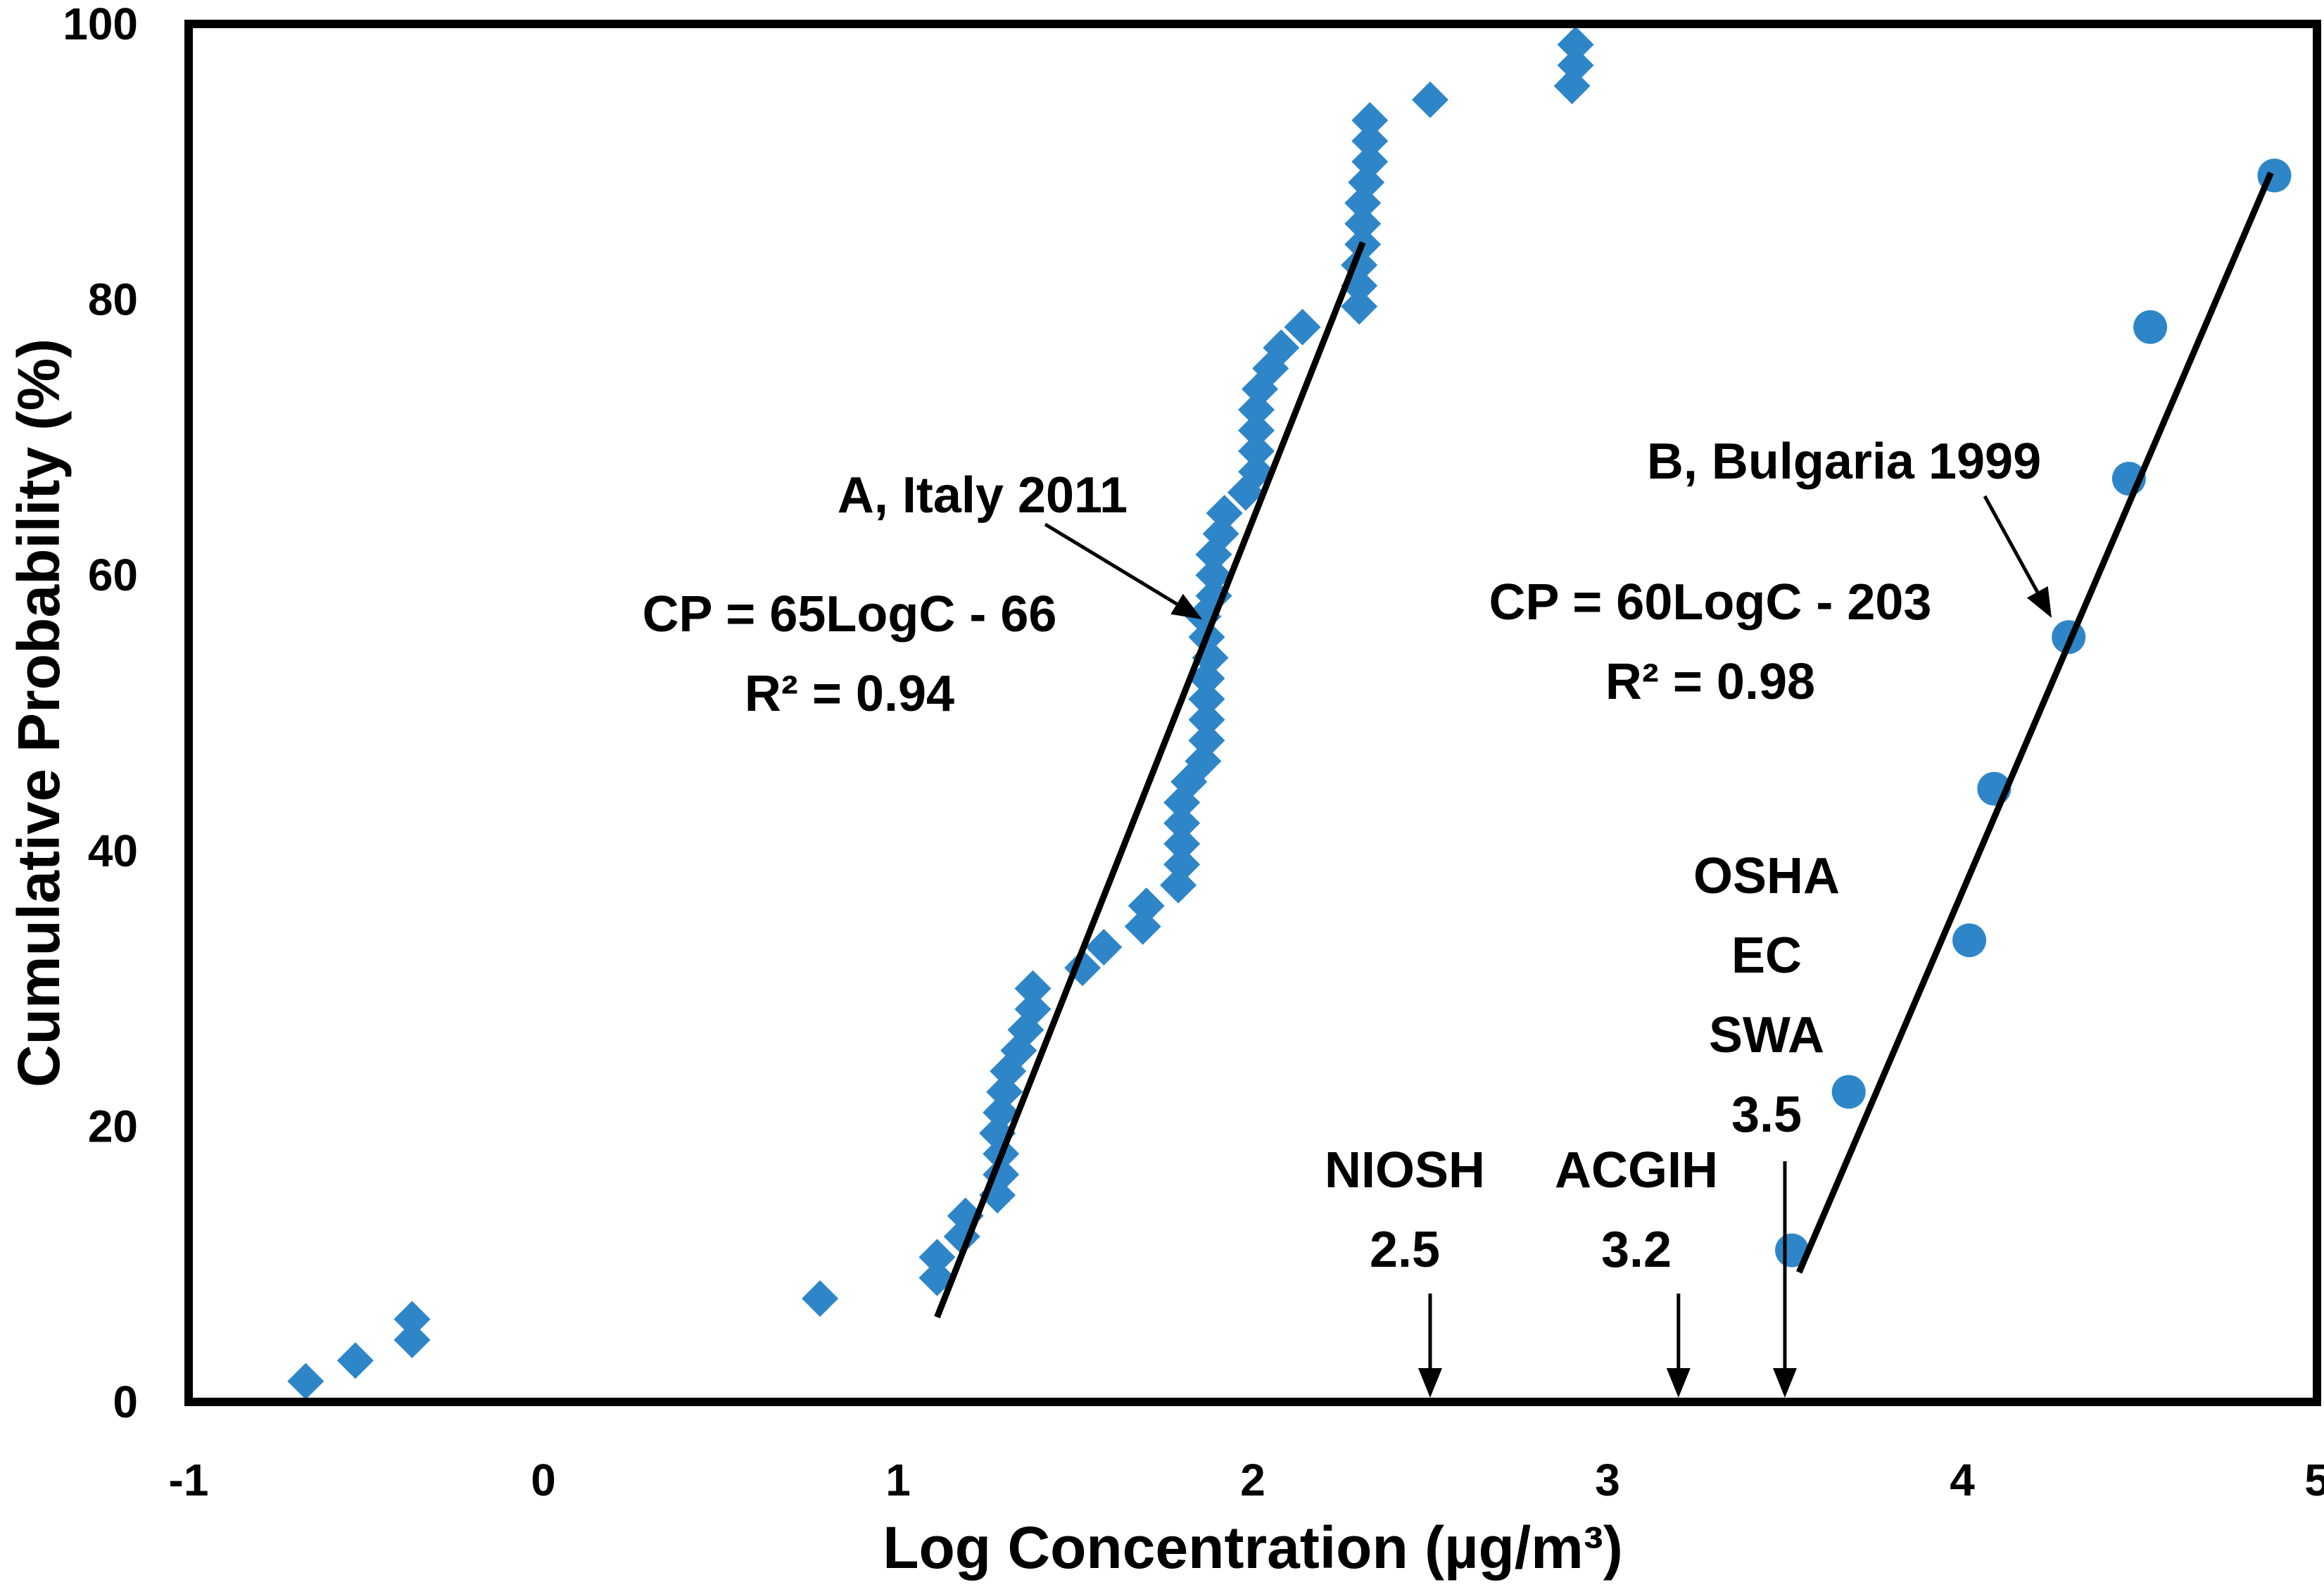  Describe the element at coordinates (1252, 1480) in the screenshot. I see `x-tick-label: 2` at that location.